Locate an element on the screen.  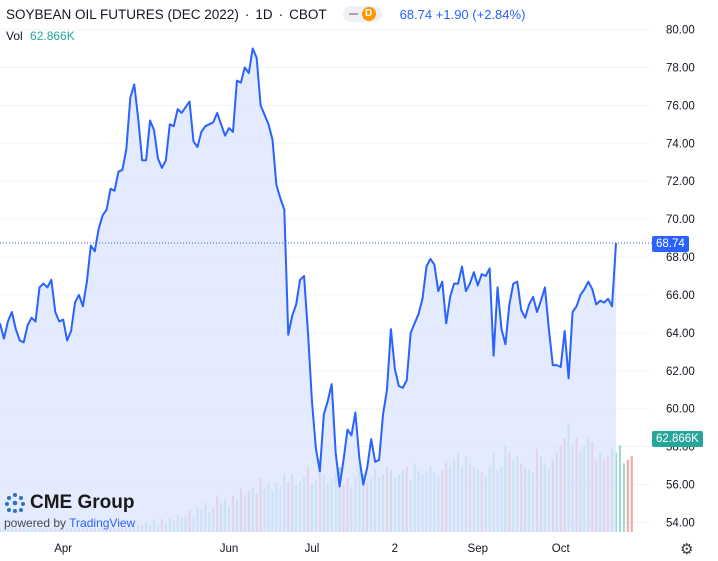
gear-icon: ⚙ is located at coordinates (687, 549).